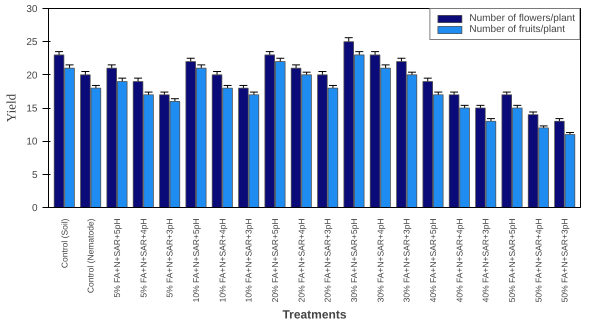 This screenshot has width=592, height=324. What do you see at coordinates (169, 258) in the screenshot?
I see `x-tick-label: 5% FA+N+SAR+3pH` at bounding box center [169, 258].